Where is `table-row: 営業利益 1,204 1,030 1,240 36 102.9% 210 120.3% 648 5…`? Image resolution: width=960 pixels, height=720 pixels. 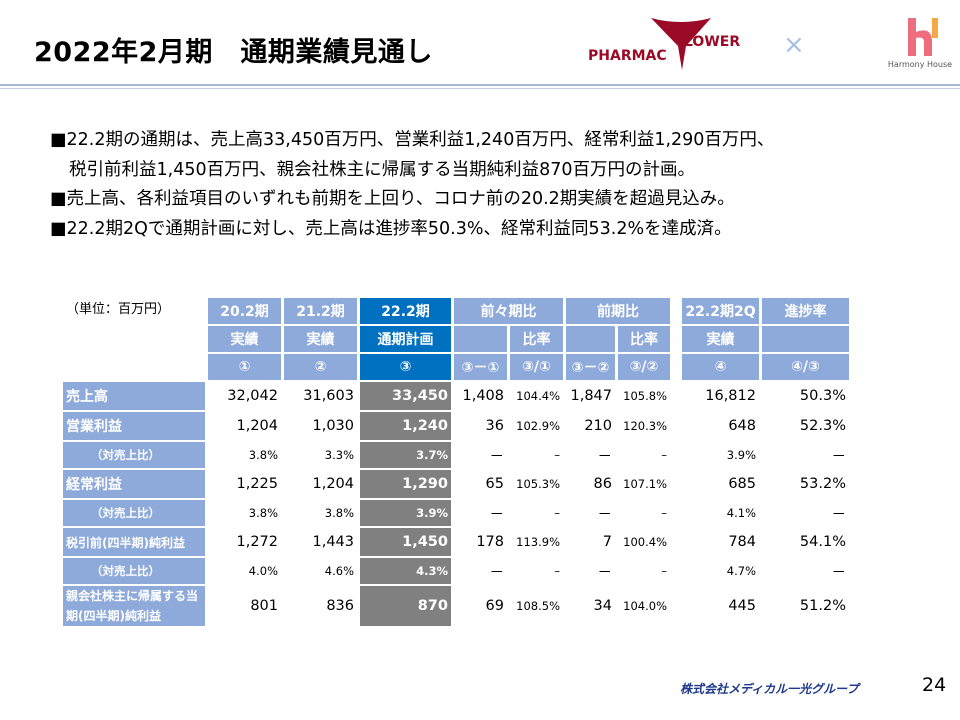 table-row: 営業利益 1,204 1,030 1,240 36 102.9% 210 120.3% 648 5… is located at coordinates (456, 426).